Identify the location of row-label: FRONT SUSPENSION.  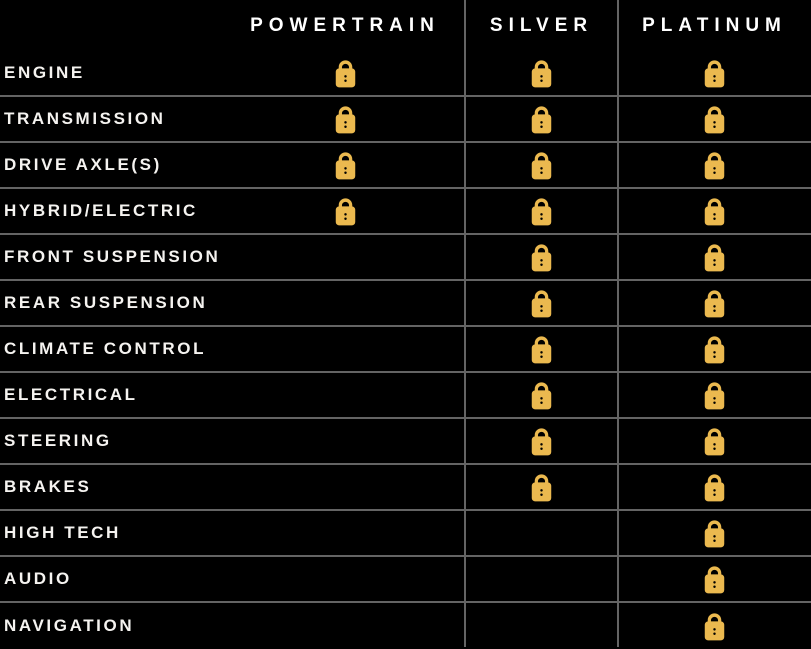
(112, 256).